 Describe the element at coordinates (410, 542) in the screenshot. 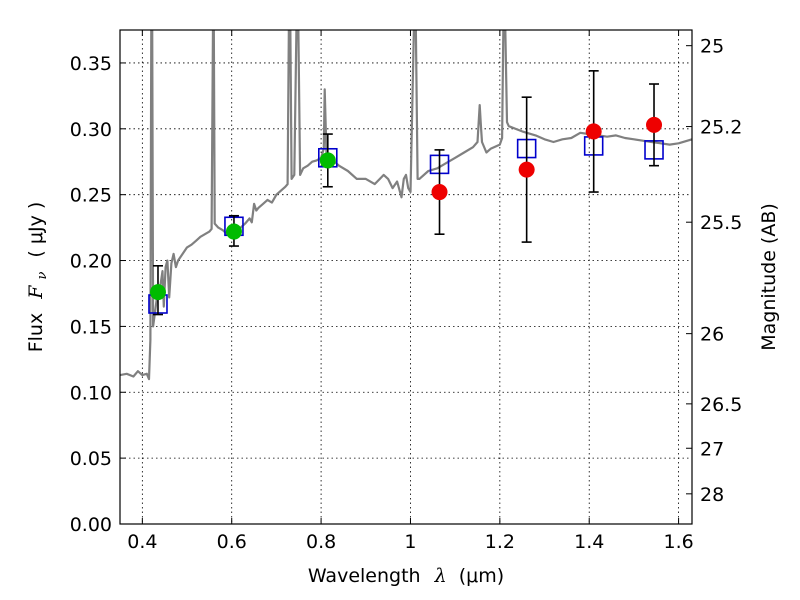

I see `x-tick-label: 1` at that location.